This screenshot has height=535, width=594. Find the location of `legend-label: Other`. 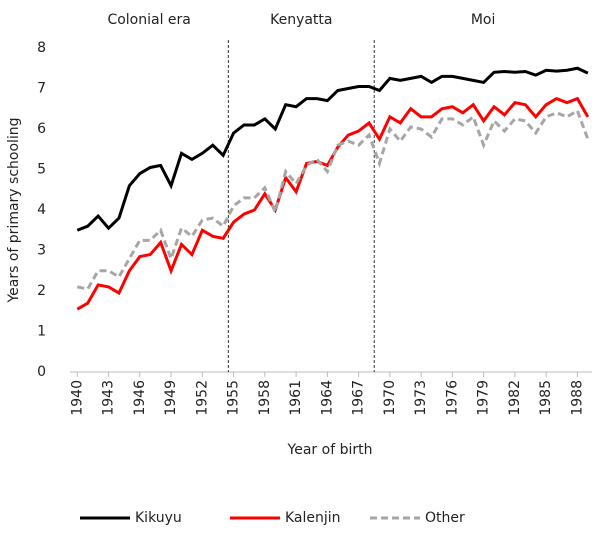

legend-label: Other is located at coordinates (445, 518).